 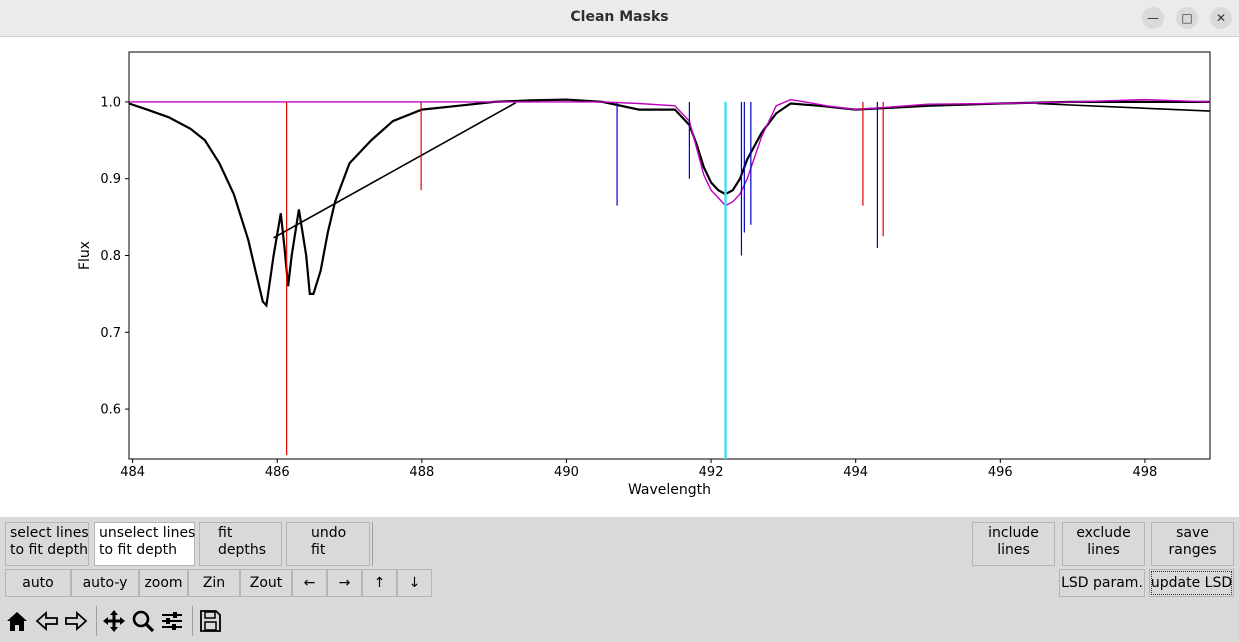 I want to click on zoom-out-button: Zout, so click(x=266, y=583).